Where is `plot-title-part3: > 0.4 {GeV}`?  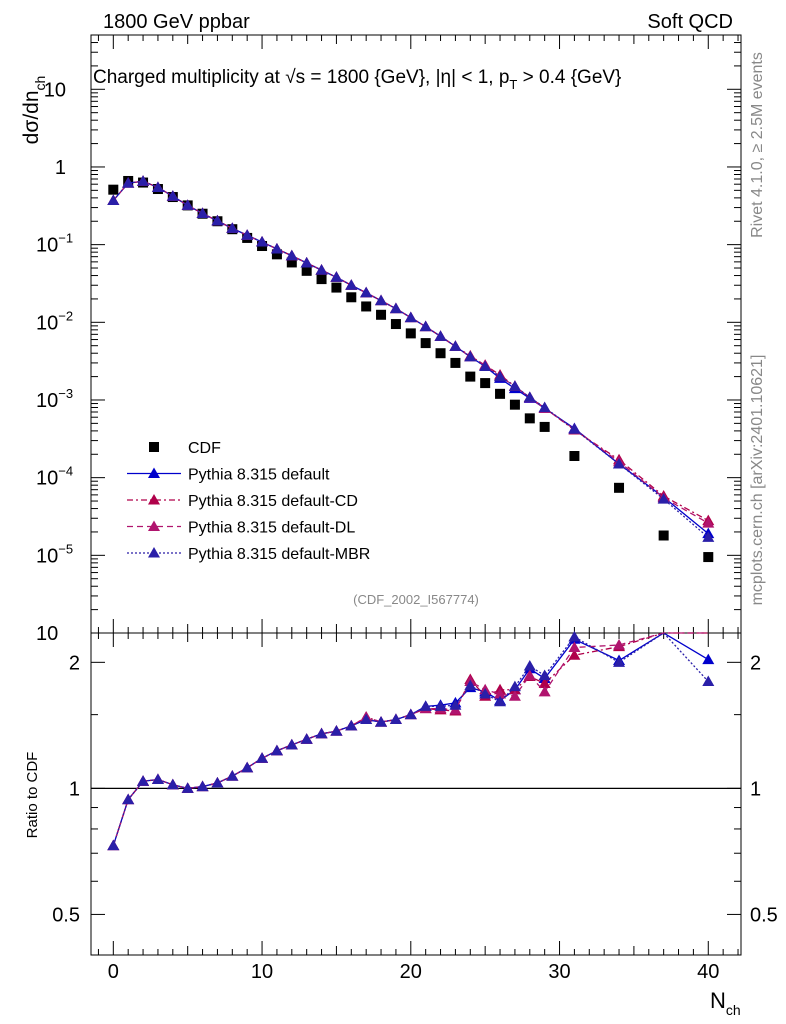
plot-title-part3: > 0.4 {GeV} is located at coordinates (569, 77).